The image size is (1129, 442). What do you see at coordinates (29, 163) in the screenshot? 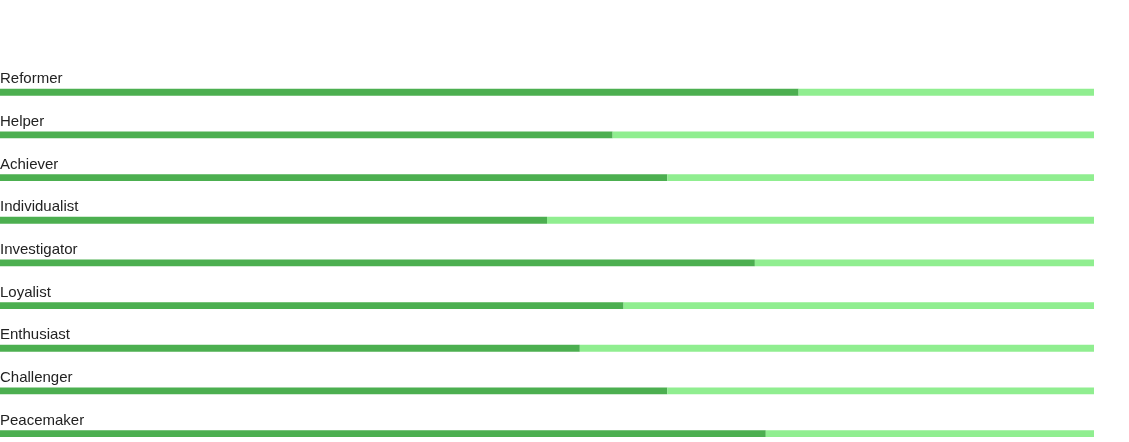
I see `y-tick-label: Achiever` at bounding box center [29, 163].